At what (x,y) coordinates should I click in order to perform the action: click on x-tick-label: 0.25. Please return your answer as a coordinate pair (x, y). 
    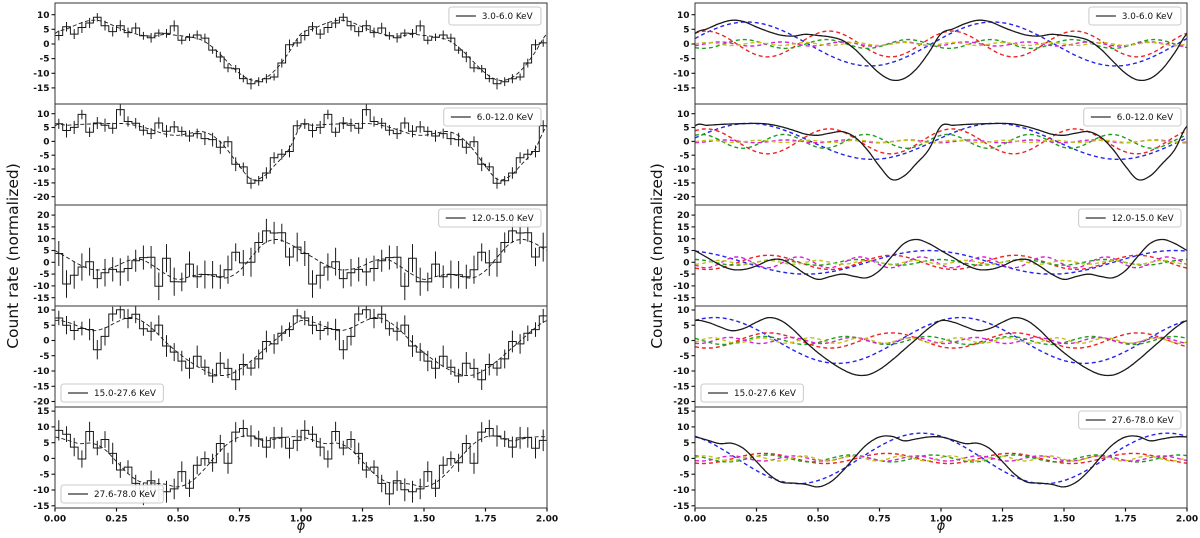
    Looking at the image, I should click on (116, 520).